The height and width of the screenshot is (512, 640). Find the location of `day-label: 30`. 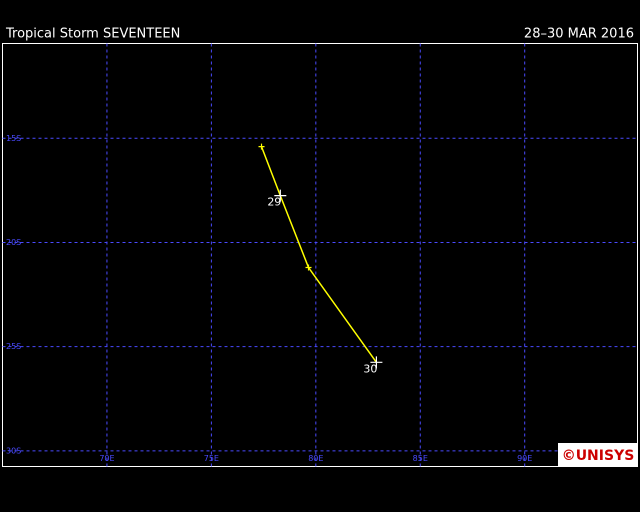

day-label: 30 is located at coordinates (370, 368).